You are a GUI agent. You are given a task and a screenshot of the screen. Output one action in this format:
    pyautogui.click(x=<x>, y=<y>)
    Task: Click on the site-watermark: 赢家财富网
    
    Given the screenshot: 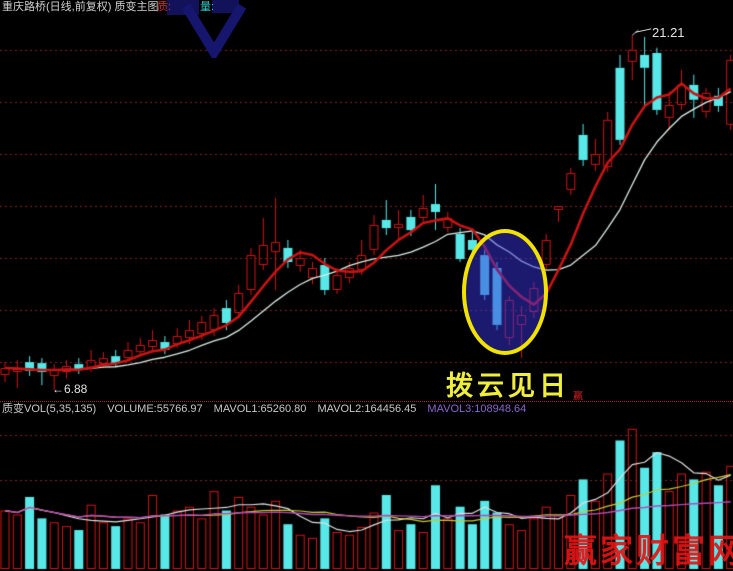 What is the action you would take?
    pyautogui.click(x=648, y=552)
    